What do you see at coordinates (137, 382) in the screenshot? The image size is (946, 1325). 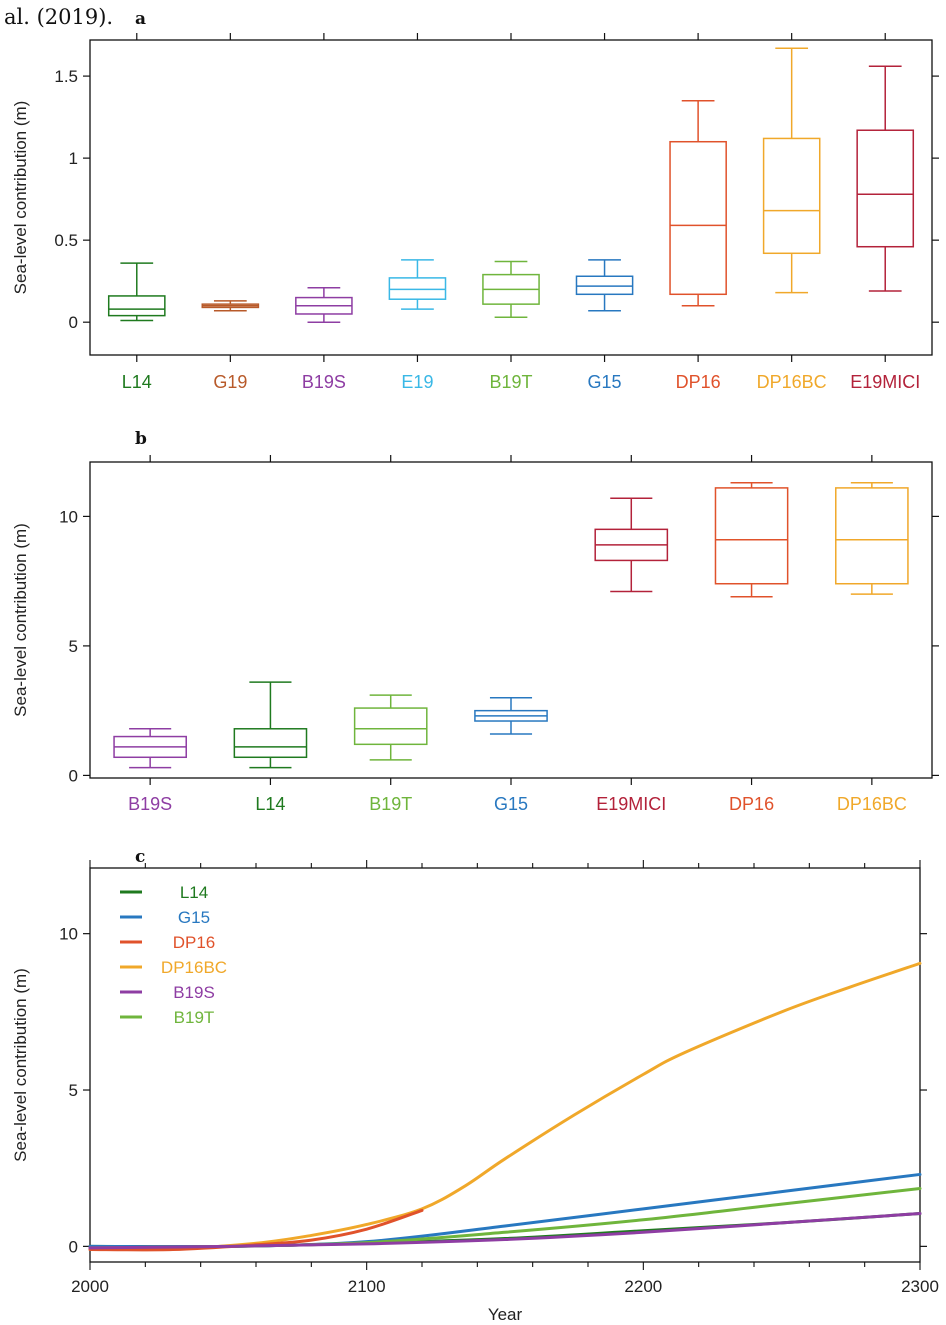 I see `panel-a-category-label-l14: L14` at bounding box center [137, 382].